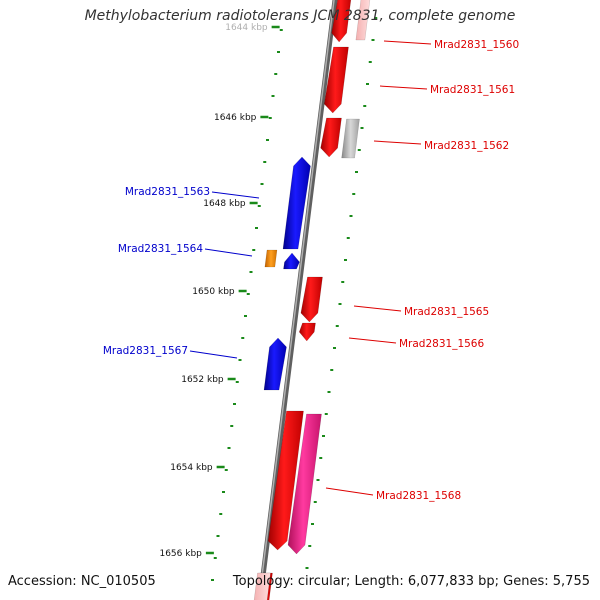 The image size is (600, 600). I want to click on scale-label: 1656 kbp, so click(180, 554).